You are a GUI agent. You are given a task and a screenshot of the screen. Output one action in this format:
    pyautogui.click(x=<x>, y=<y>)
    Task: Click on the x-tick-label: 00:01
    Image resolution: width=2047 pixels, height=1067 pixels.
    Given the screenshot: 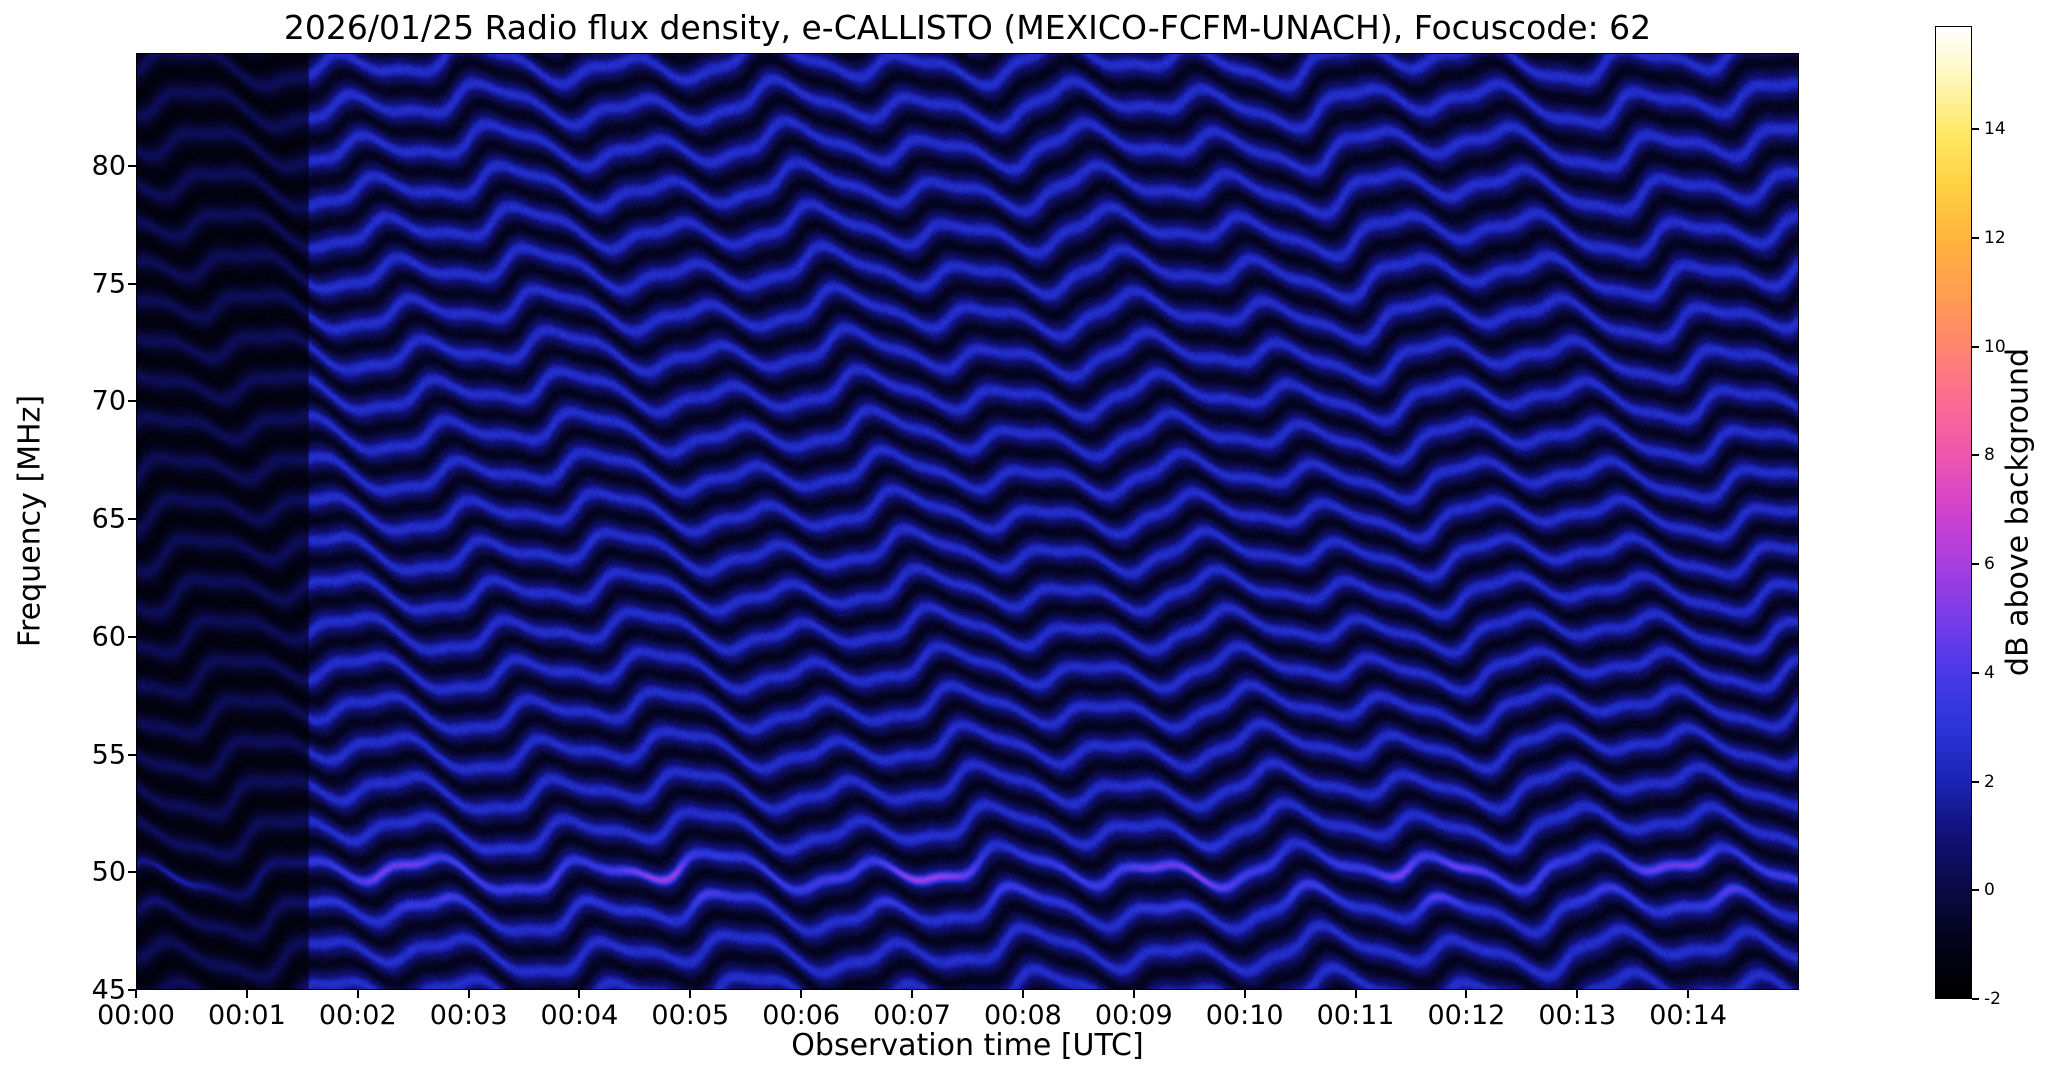 What is the action you would take?
    pyautogui.click(x=246, y=1015)
    